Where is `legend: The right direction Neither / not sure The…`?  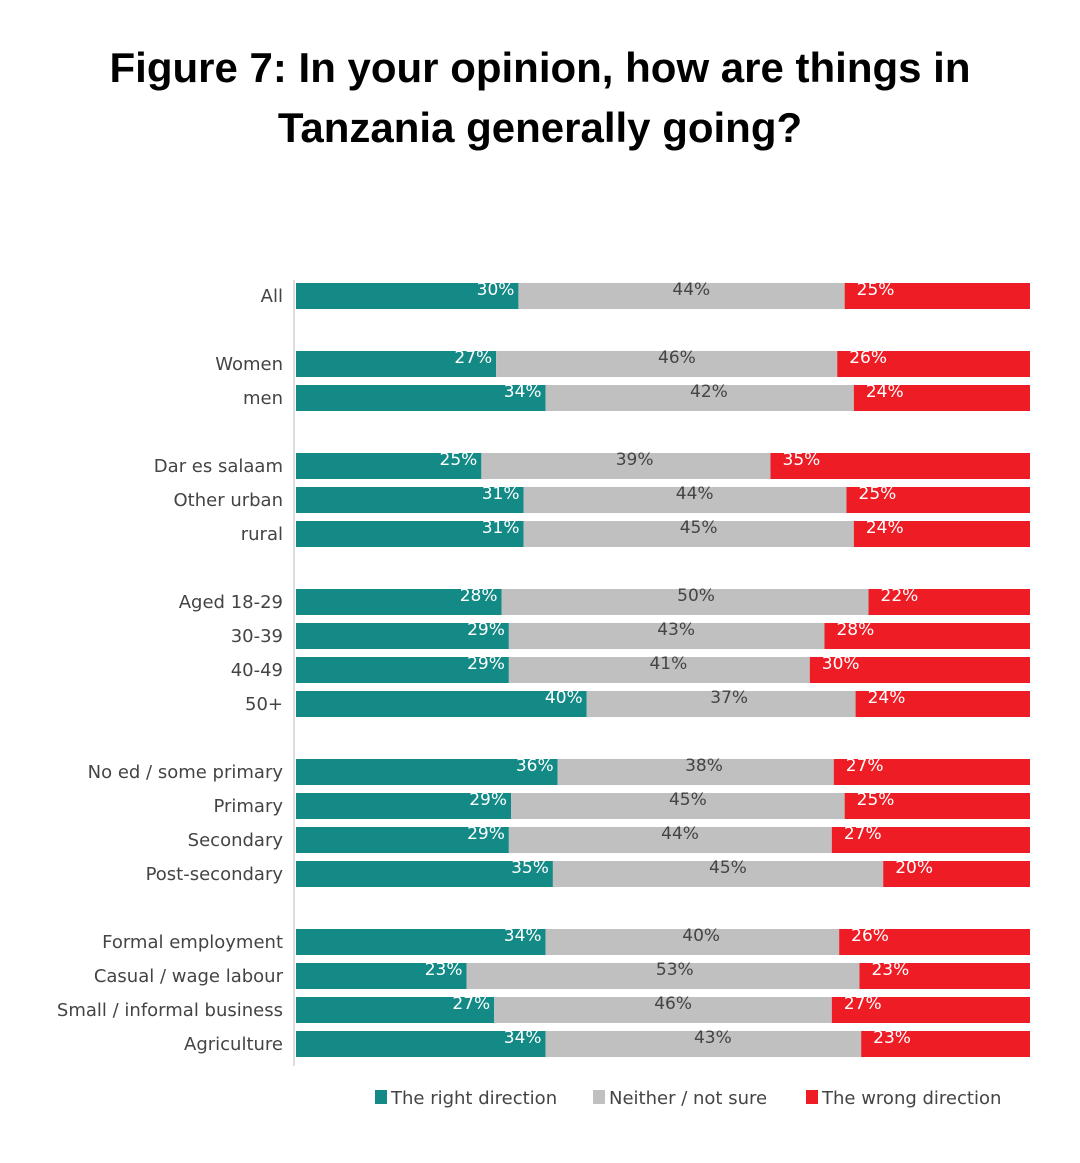
legend: The right direction Neither / not sure The… is located at coordinates (688, 1098).